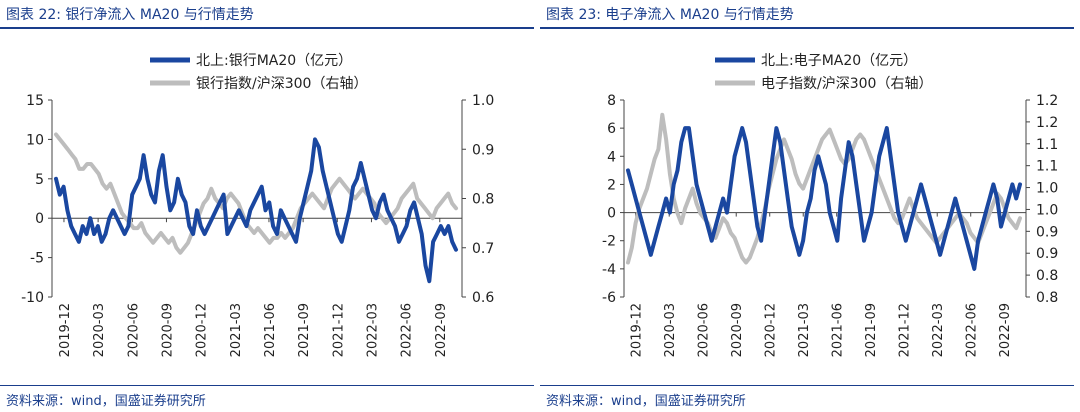 The image size is (1080, 412). I want to click on legend-label: 银行指数/沪深300（右轴）, so click(281, 84).